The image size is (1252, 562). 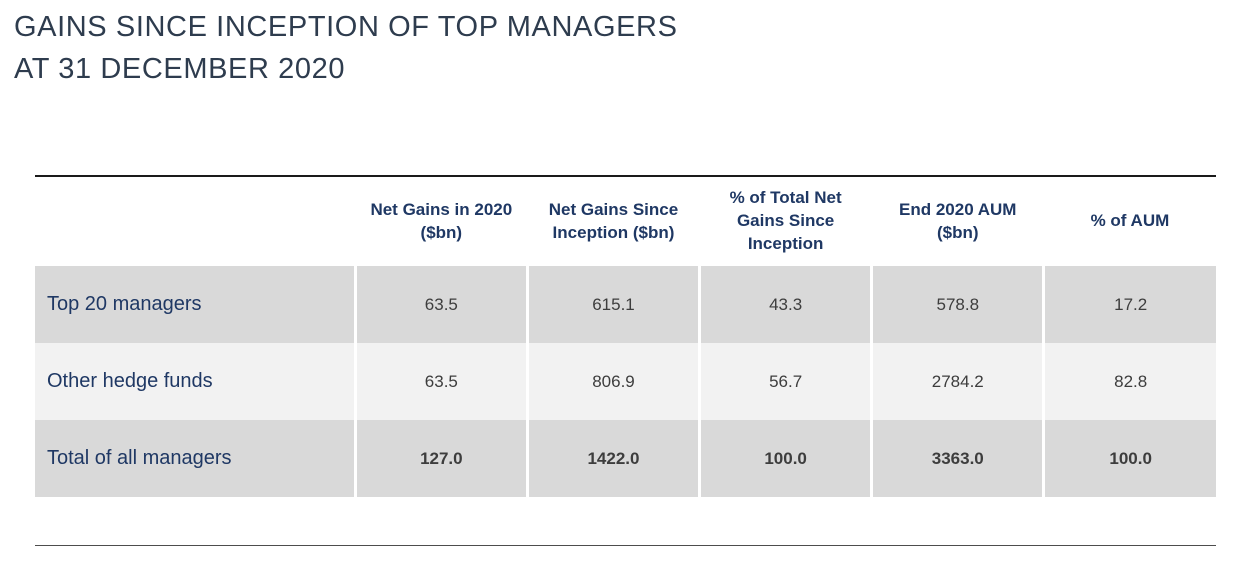 I want to click on footer-divider, so click(x=625, y=545).